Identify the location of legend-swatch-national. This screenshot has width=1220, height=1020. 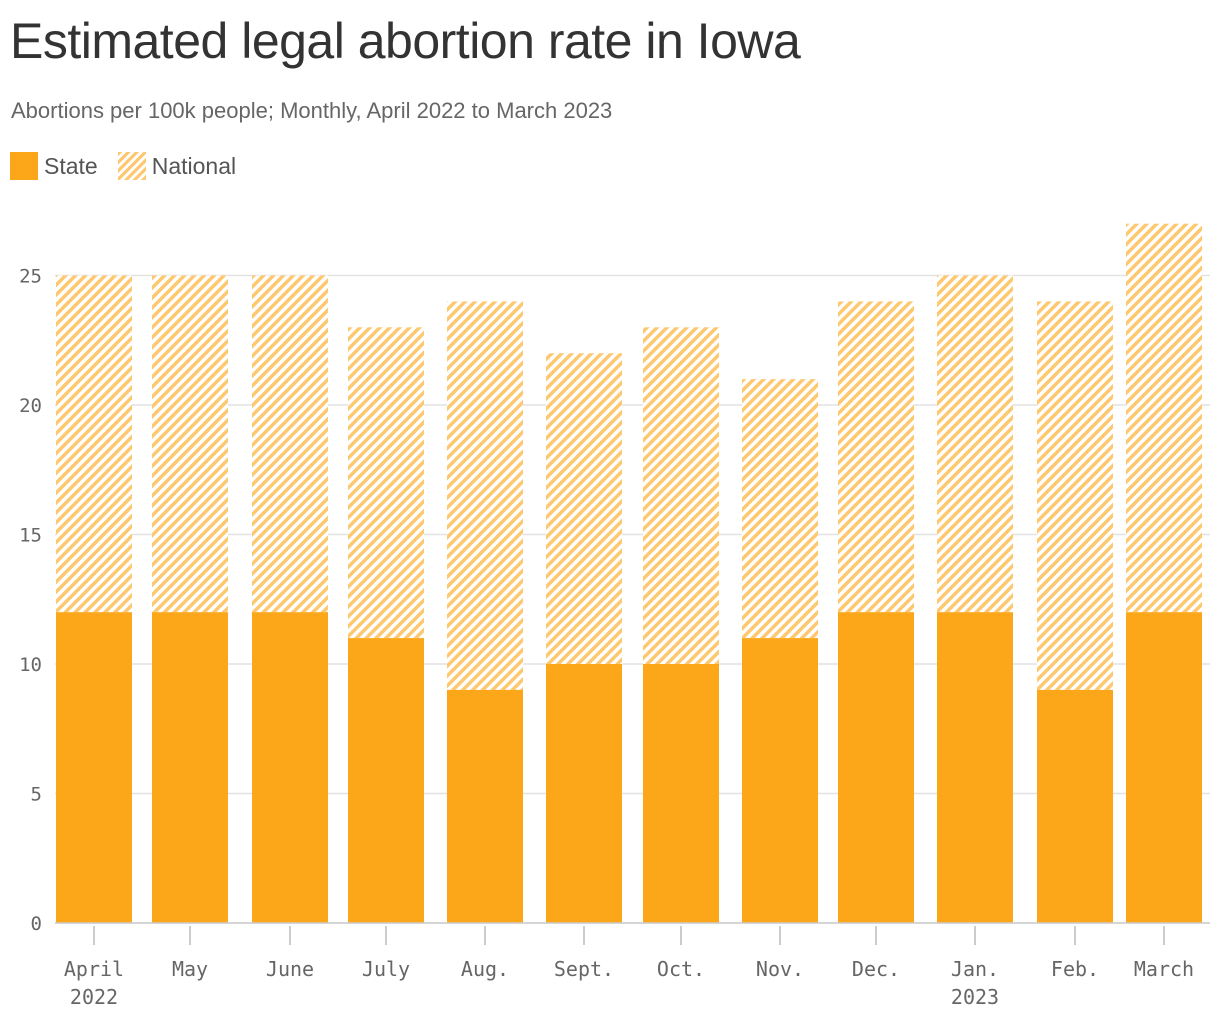
(131, 166).